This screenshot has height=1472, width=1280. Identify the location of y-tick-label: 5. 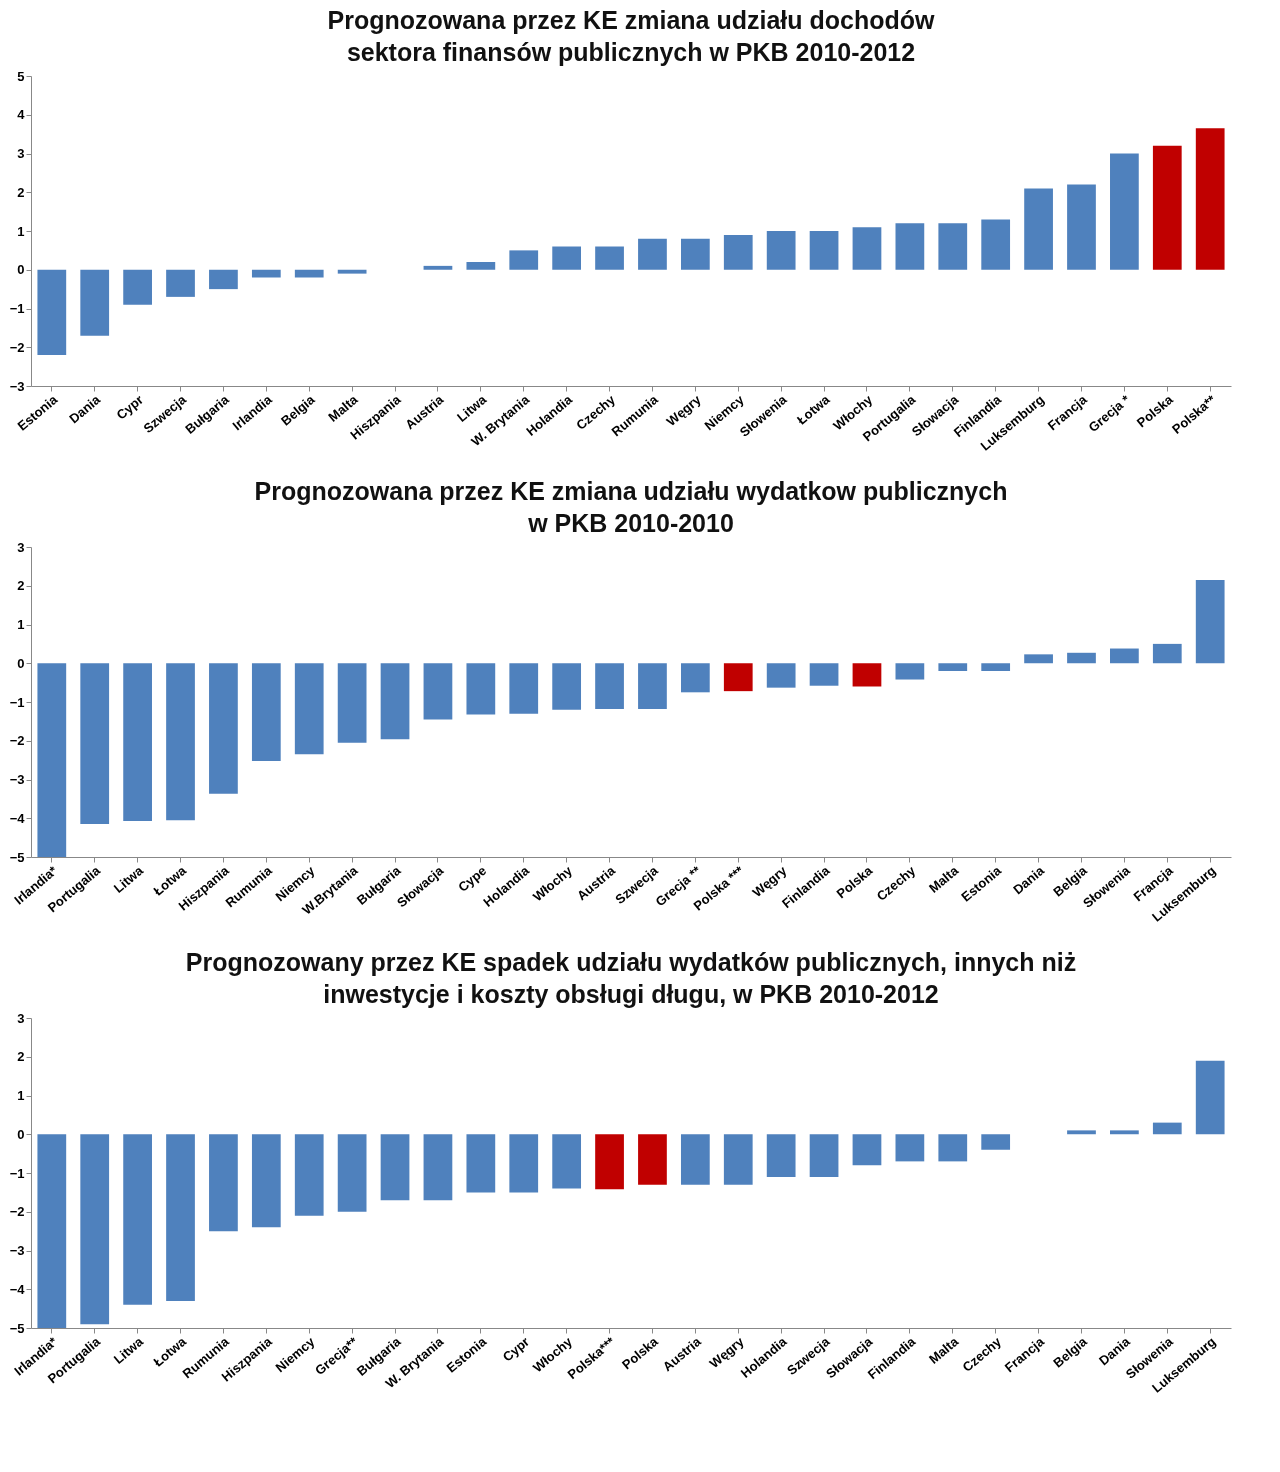
(21, 76).